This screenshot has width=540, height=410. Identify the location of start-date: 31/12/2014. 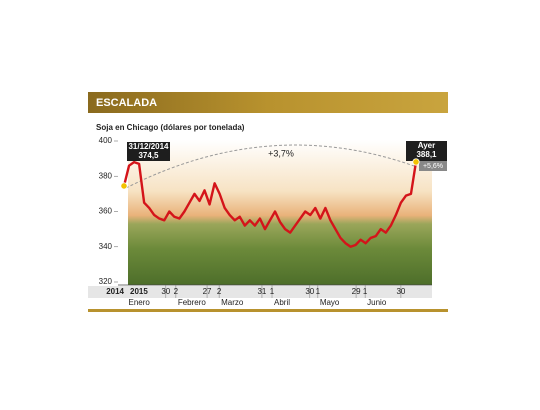
(148, 146).